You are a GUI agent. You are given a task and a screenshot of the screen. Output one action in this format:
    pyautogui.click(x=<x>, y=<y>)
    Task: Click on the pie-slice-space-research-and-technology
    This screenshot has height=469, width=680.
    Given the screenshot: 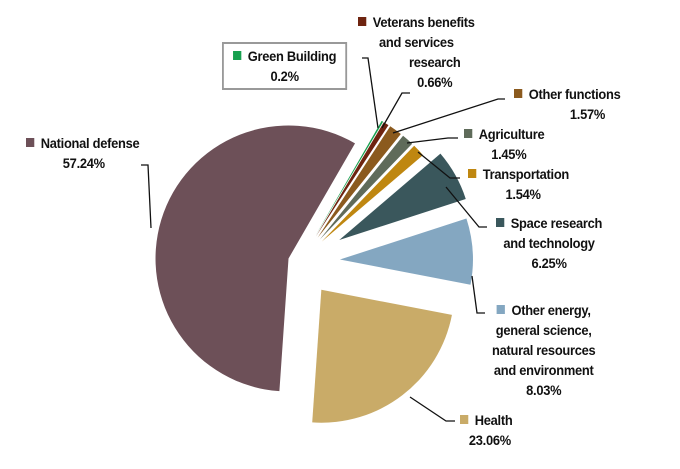 What is the action you would take?
    pyautogui.click(x=402, y=197)
    